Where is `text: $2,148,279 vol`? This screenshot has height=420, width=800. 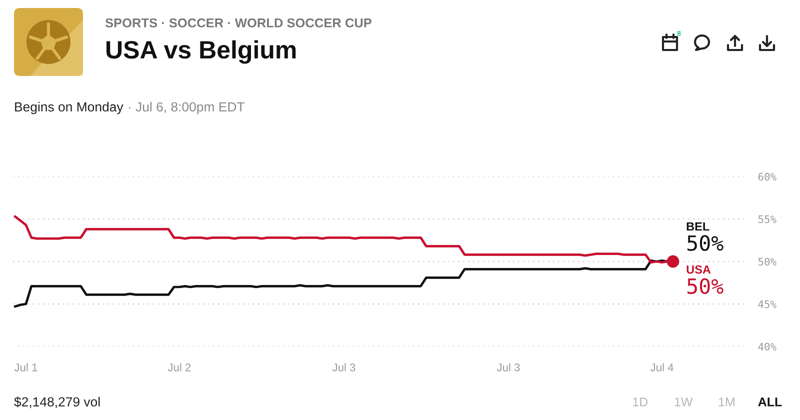 text: $2,148,279 vol is located at coordinates (57, 402).